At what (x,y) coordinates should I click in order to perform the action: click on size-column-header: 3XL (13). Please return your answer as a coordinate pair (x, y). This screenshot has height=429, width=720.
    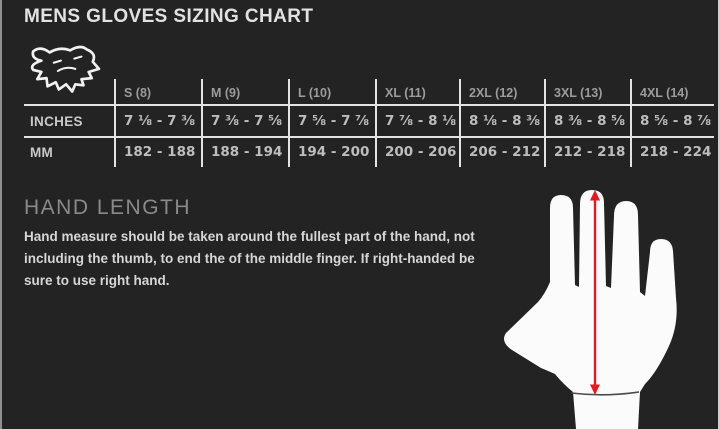
    Looking at the image, I should click on (587, 92).